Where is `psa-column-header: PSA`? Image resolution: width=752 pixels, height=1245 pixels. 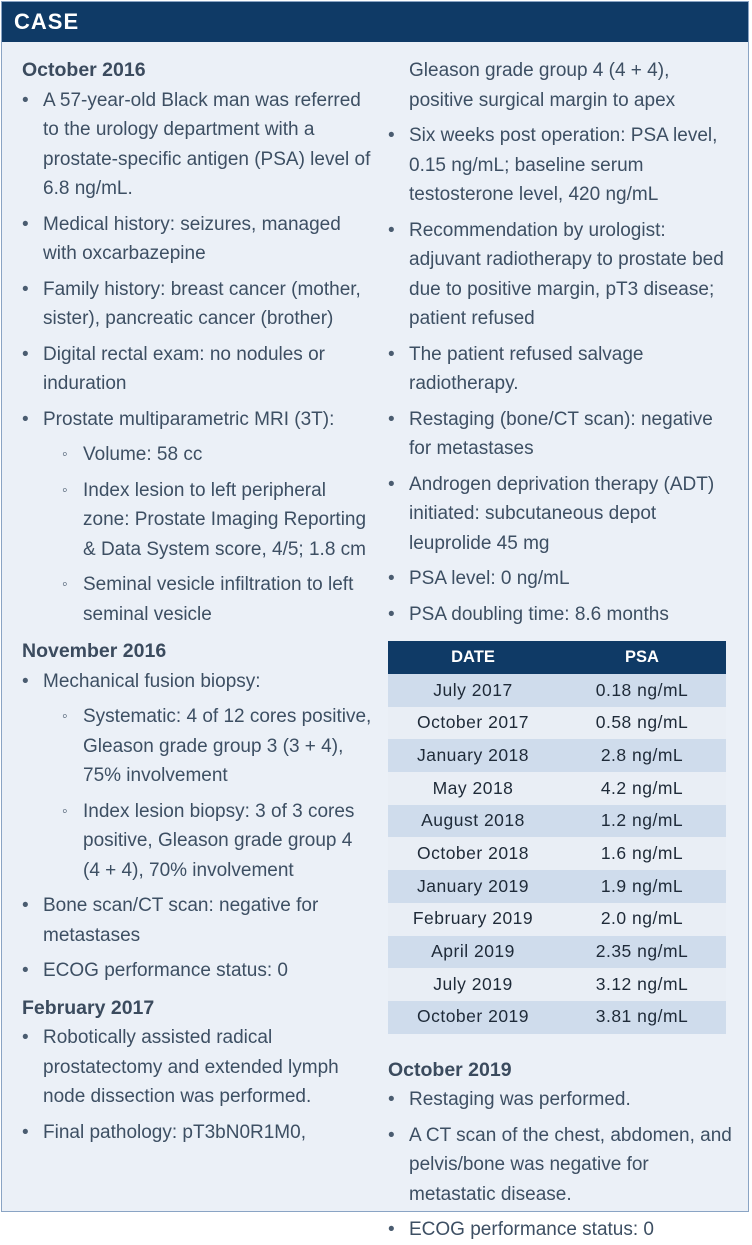
psa-column-header: PSA is located at coordinates (642, 657).